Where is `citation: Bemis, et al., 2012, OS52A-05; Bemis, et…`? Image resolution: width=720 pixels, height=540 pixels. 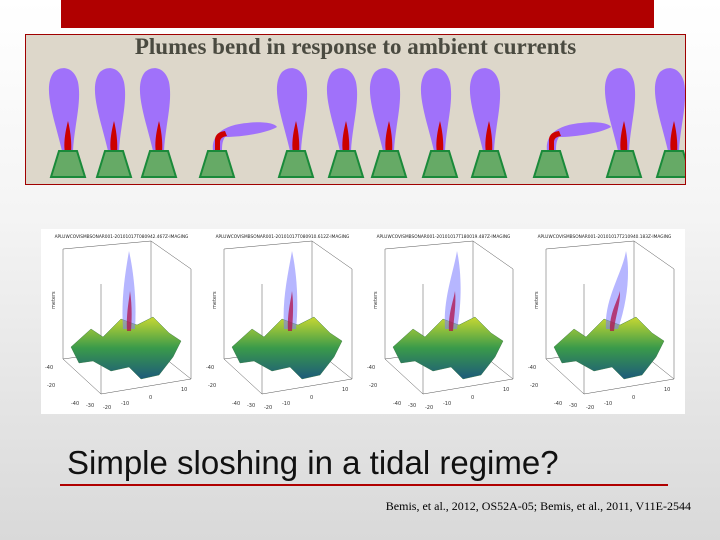 citation: Bemis, et al., 2012, OS52A-05; Bemis, et… is located at coordinates (538, 506).